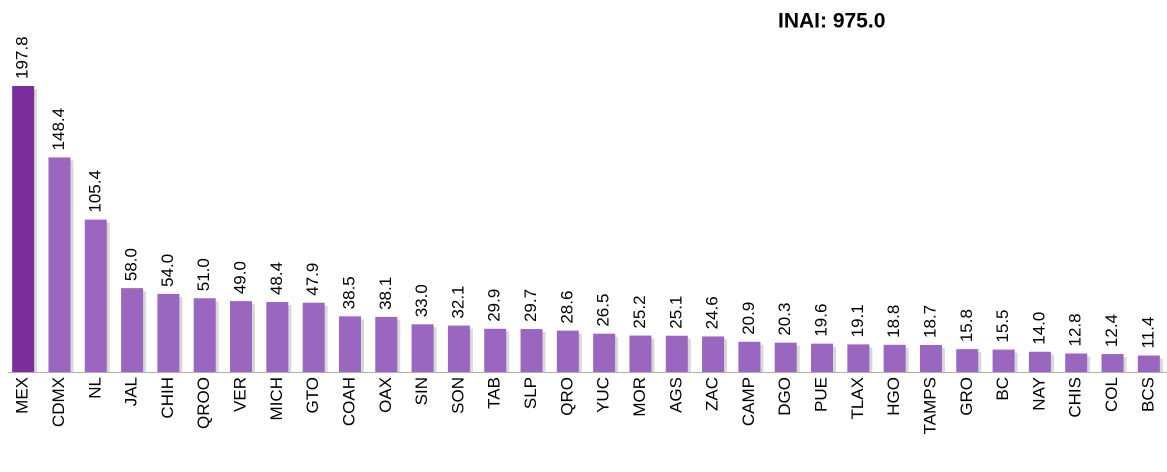 This screenshot has width=1167, height=472. Describe the element at coordinates (530, 305) in the screenshot. I see `value-label: 29.7` at that location.